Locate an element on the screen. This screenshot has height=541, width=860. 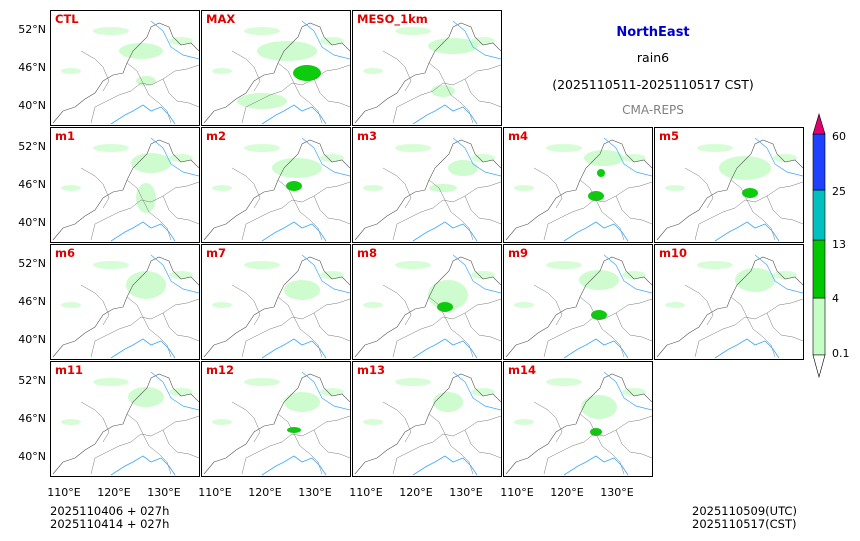
member-label: m14 is located at coordinates (522, 370).